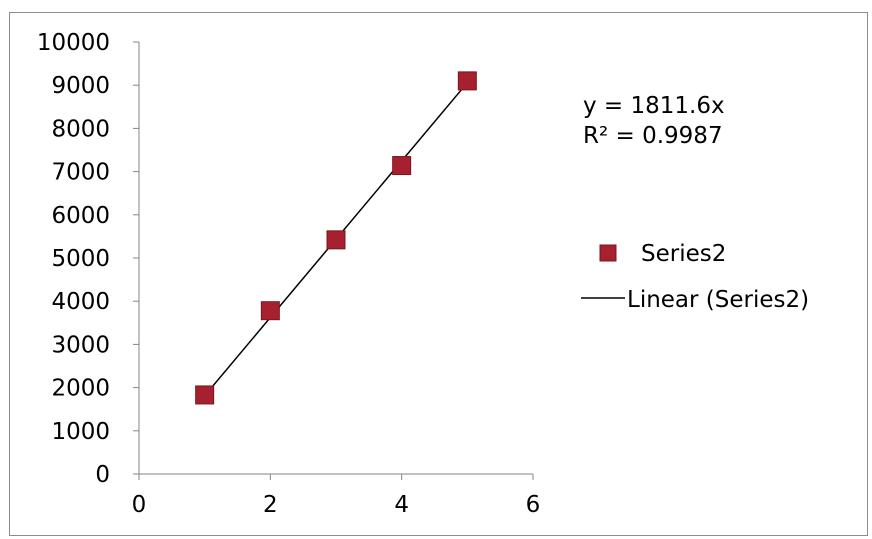 Image resolution: width=872 pixels, height=539 pixels. Describe the element at coordinates (102, 475) in the screenshot. I see `y-tick-label: 0` at that location.